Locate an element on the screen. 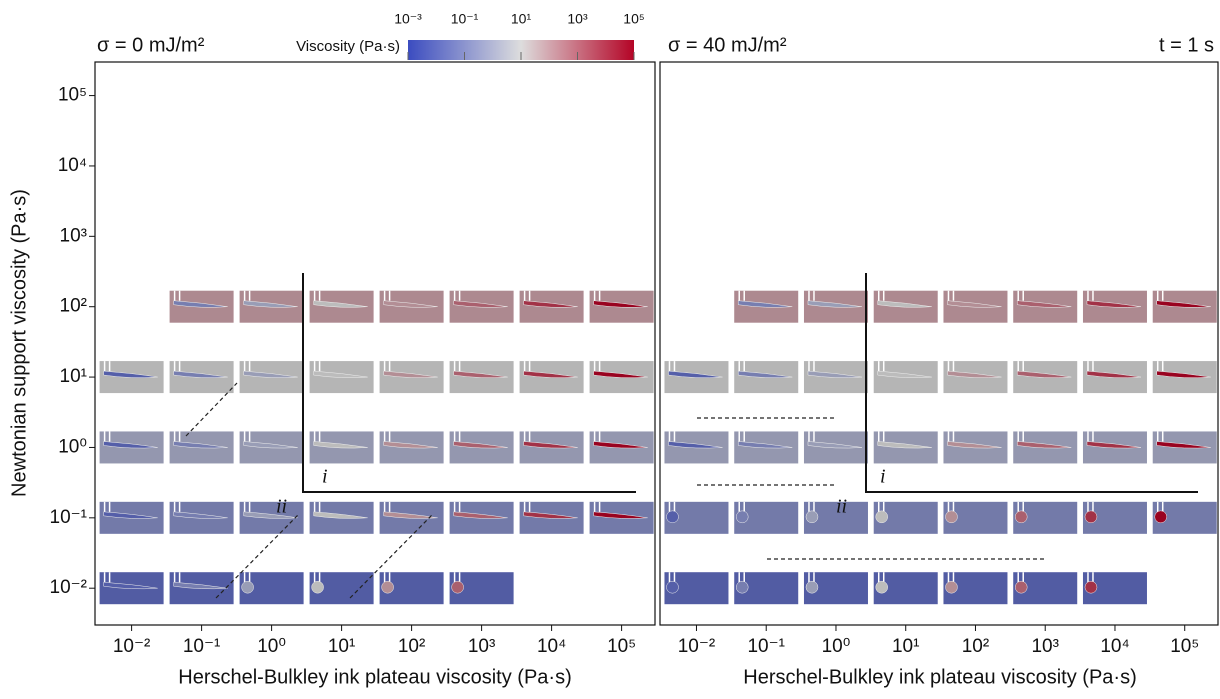  x-tick-label: 10² is located at coordinates (411, 646).